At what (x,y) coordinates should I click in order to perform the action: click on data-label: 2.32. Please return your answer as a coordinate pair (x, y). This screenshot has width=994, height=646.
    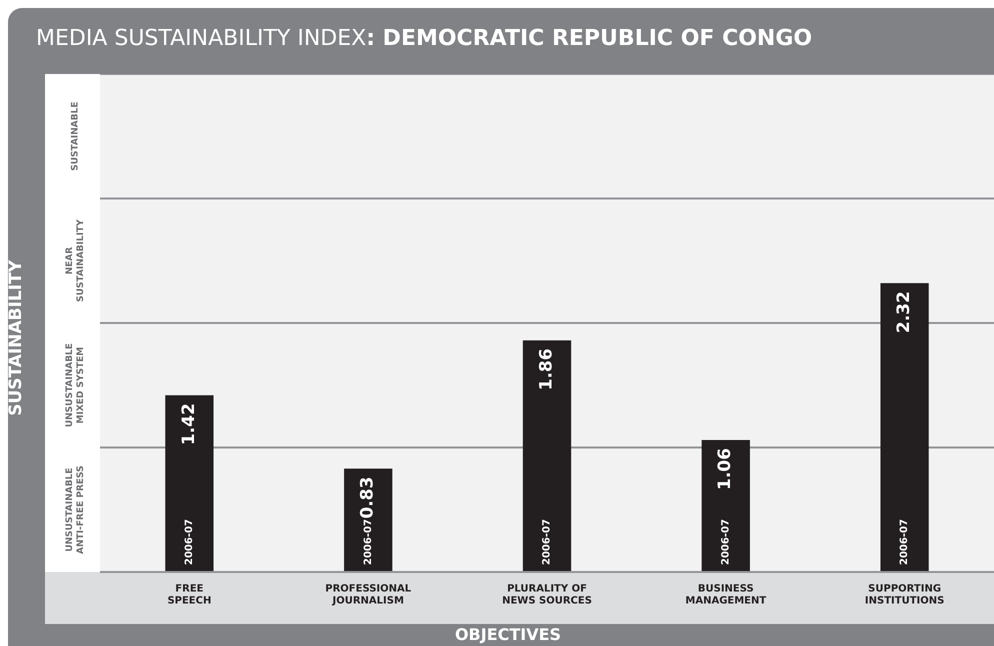
    Looking at the image, I should click on (904, 312).